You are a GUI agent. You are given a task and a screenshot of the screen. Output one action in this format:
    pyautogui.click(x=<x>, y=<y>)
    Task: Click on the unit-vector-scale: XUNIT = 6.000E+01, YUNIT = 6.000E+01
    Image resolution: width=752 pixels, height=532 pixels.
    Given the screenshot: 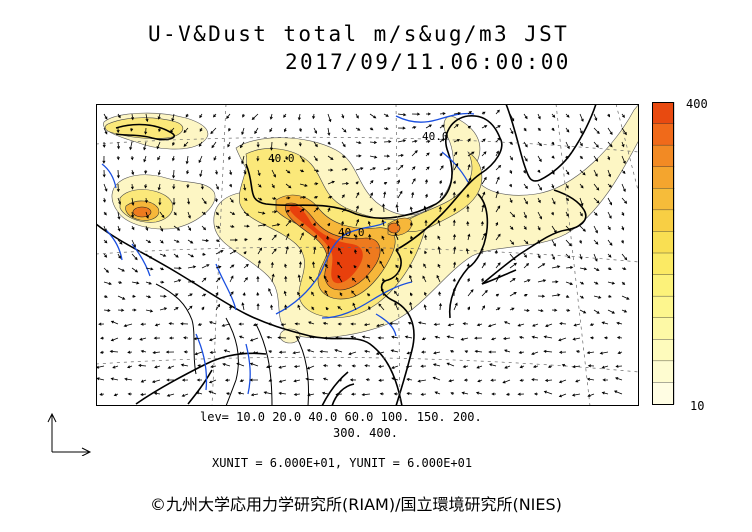 What is the action you would take?
    pyautogui.click(x=342, y=463)
    